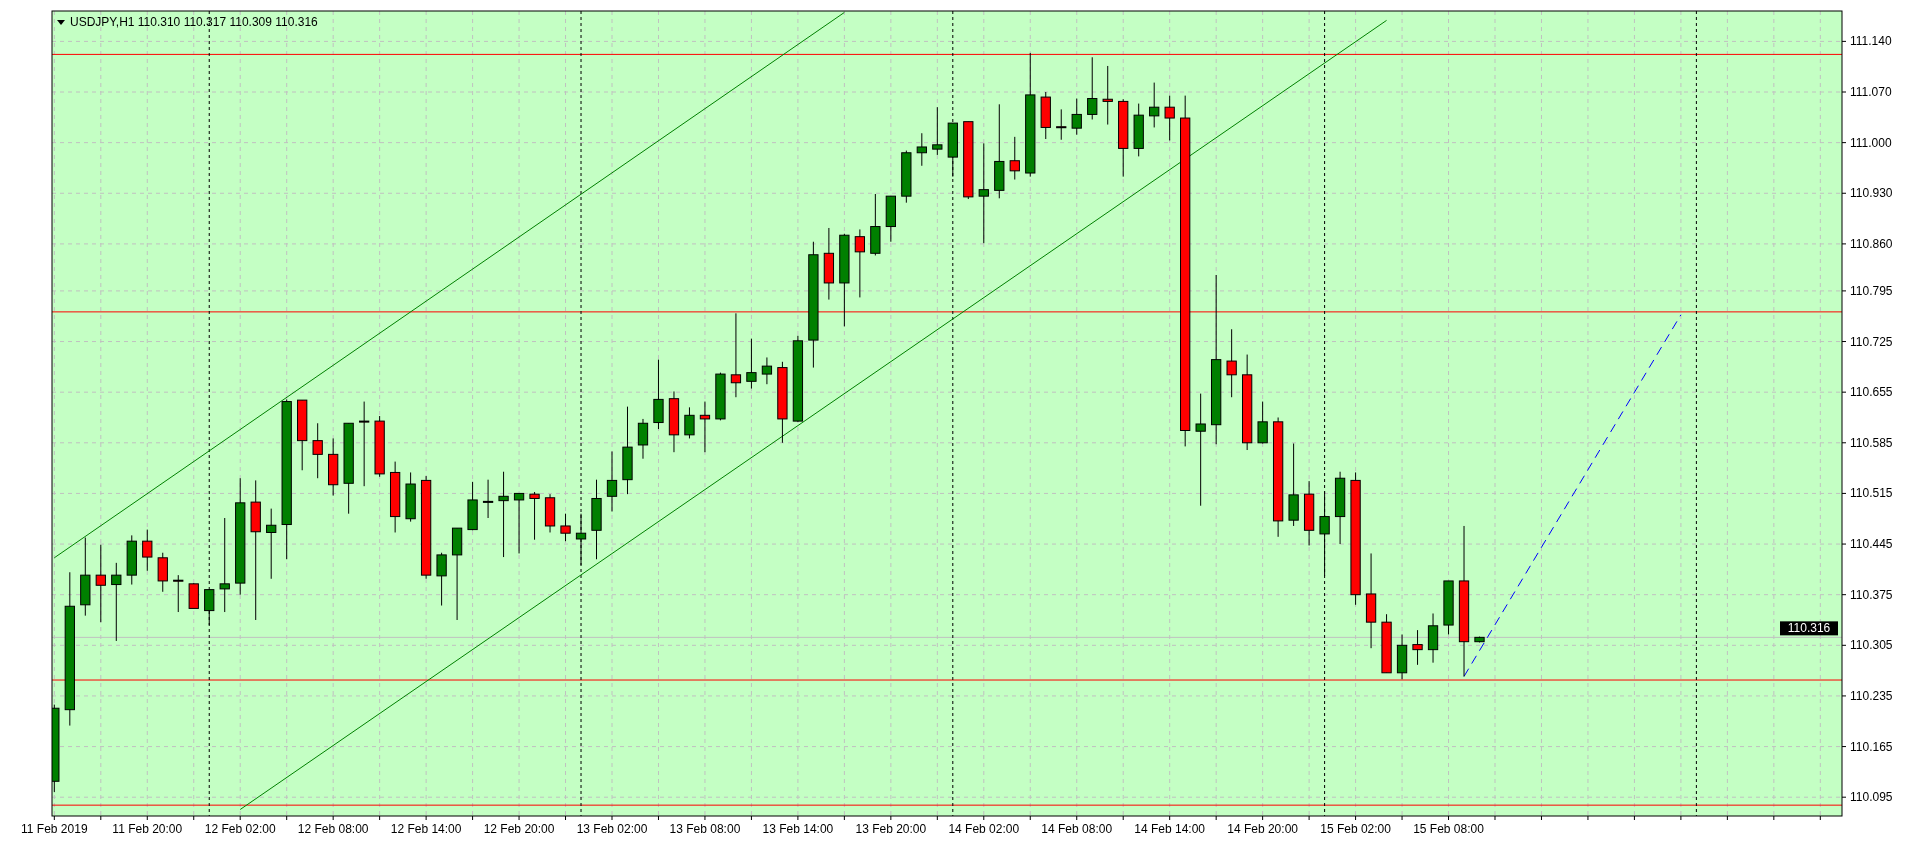 The image size is (1916, 850). Describe the element at coordinates (1871, 142) in the screenshot. I see `y-tick-label: 111.000` at that location.